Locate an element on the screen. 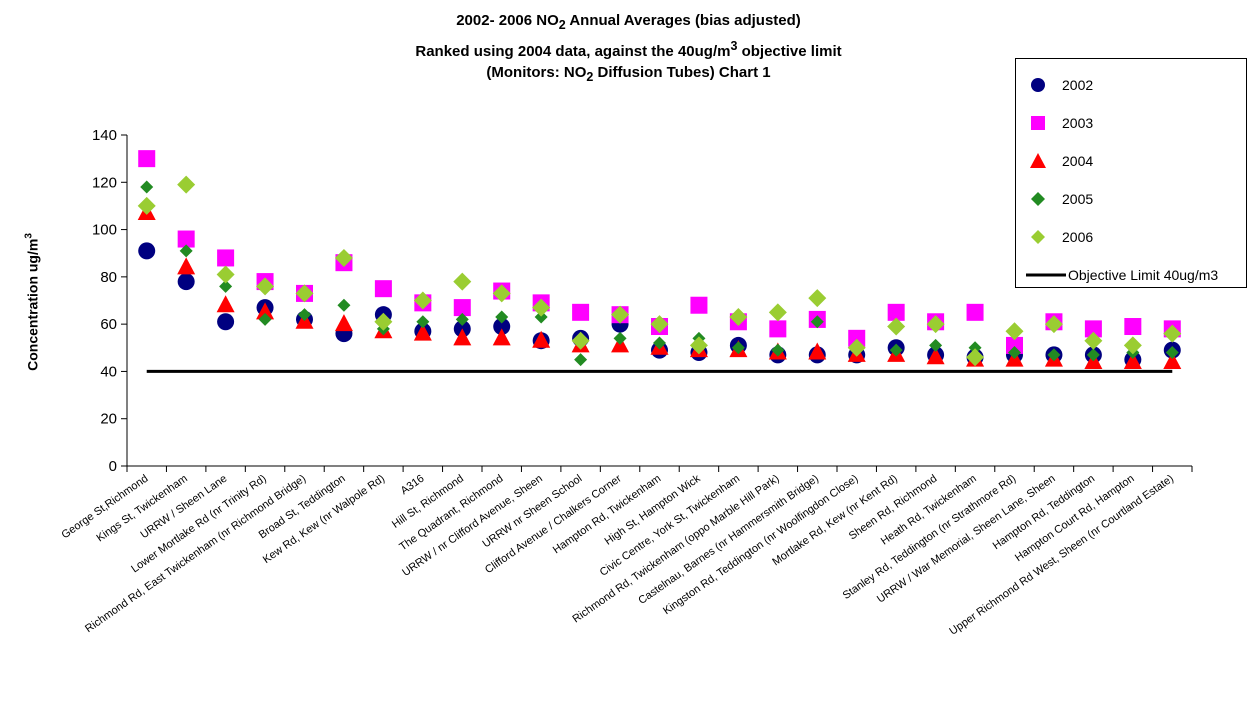 The height and width of the screenshot is (715, 1257). y-tick-label: 20 is located at coordinates (108, 419).